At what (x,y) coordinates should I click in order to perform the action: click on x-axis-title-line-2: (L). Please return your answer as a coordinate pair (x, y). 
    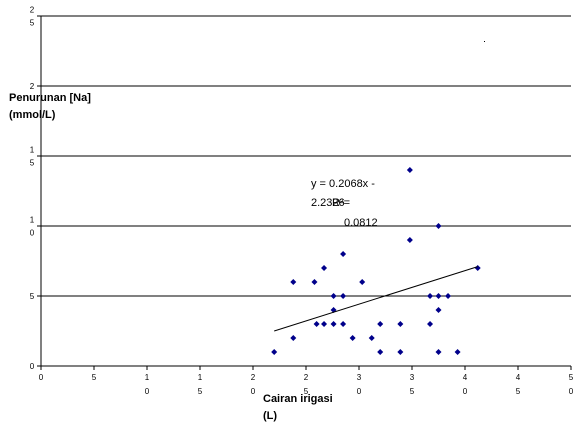
    Looking at the image, I should click on (270, 416).